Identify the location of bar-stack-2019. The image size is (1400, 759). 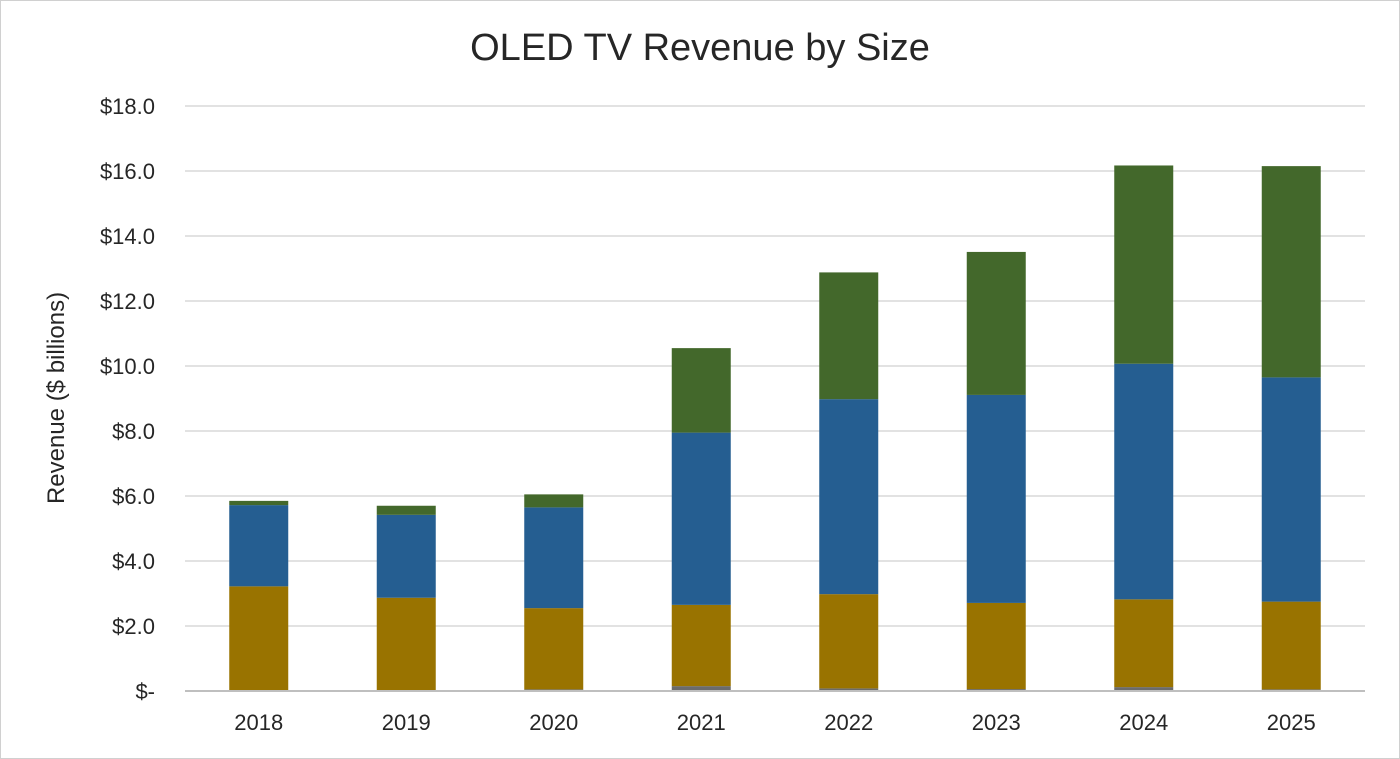
(406, 598).